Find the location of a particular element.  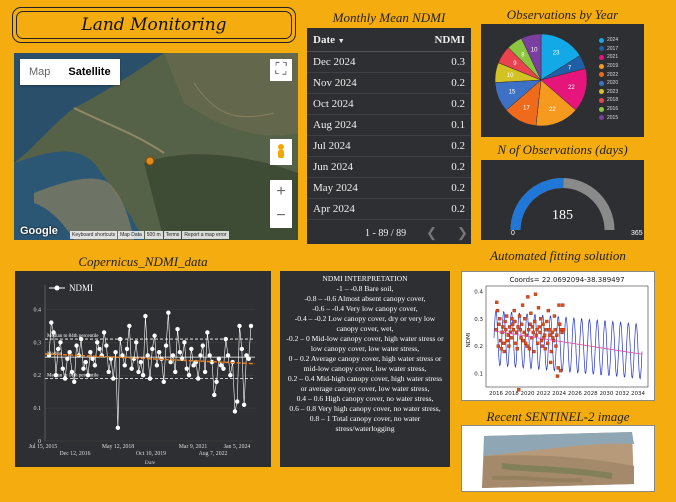

legend-item: 2017 is located at coordinates (608, 49).